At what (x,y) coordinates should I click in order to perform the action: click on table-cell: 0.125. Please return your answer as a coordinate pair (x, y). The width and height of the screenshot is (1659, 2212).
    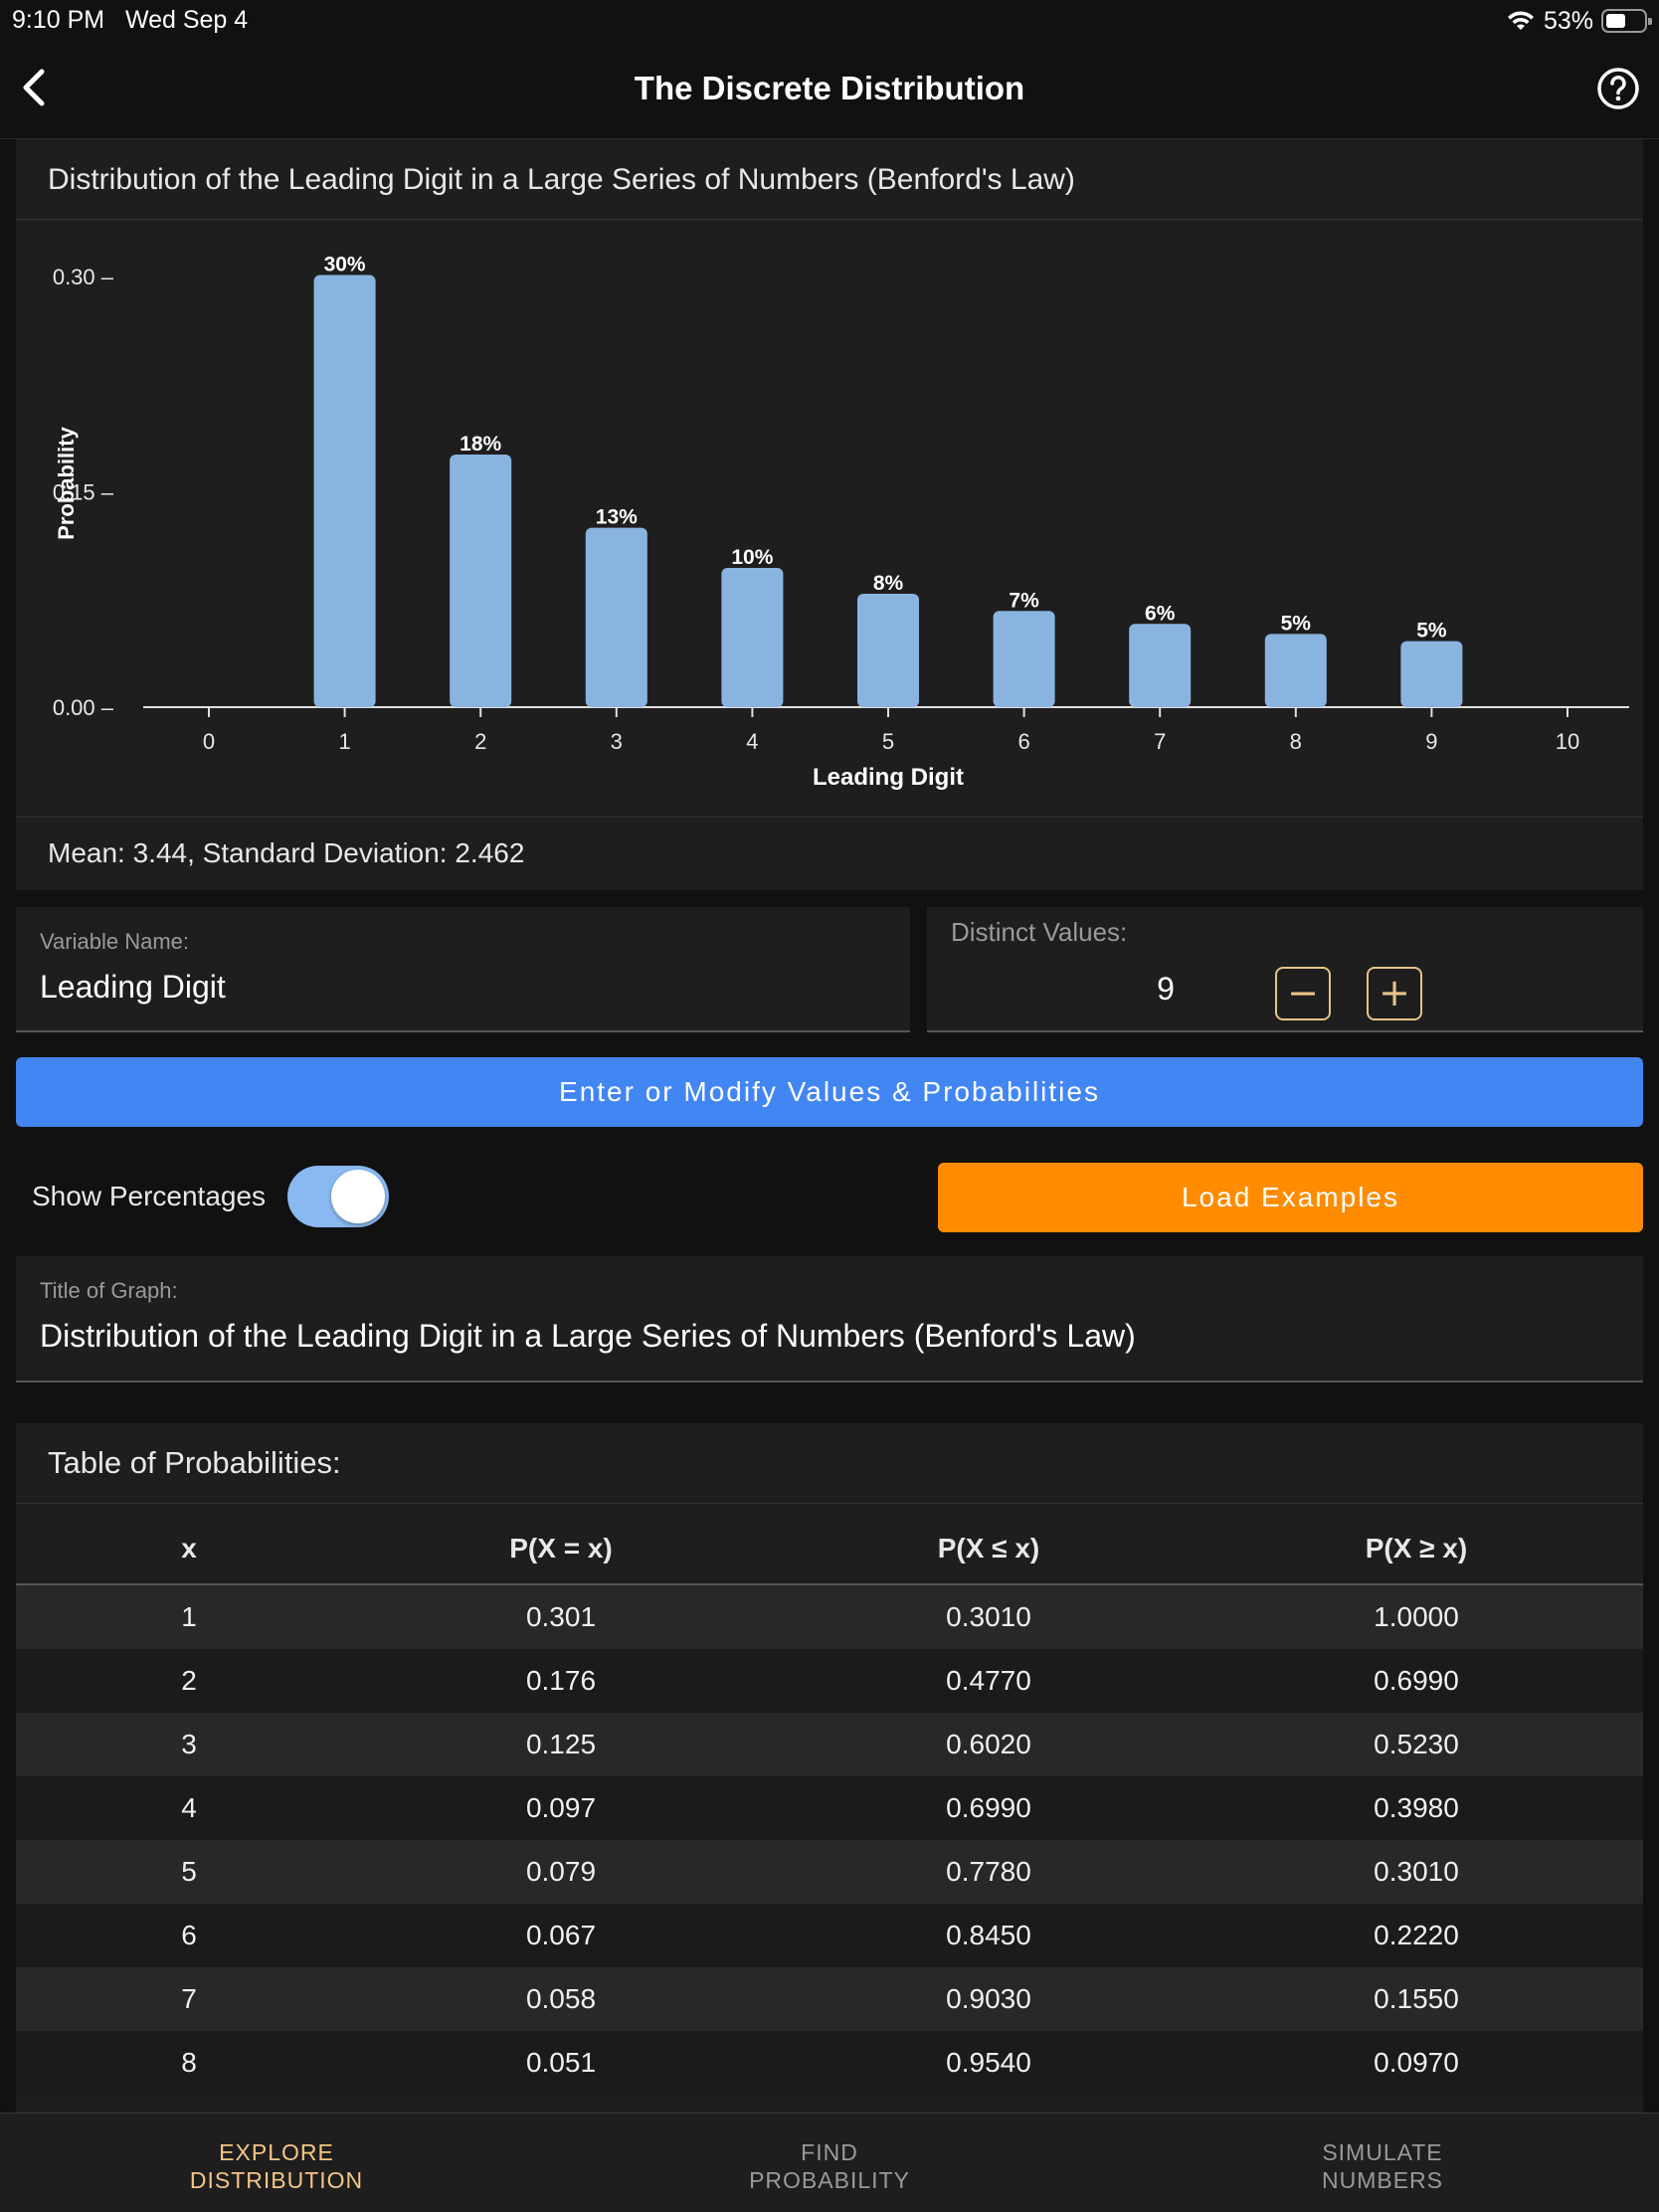
    Looking at the image, I should click on (561, 1744).